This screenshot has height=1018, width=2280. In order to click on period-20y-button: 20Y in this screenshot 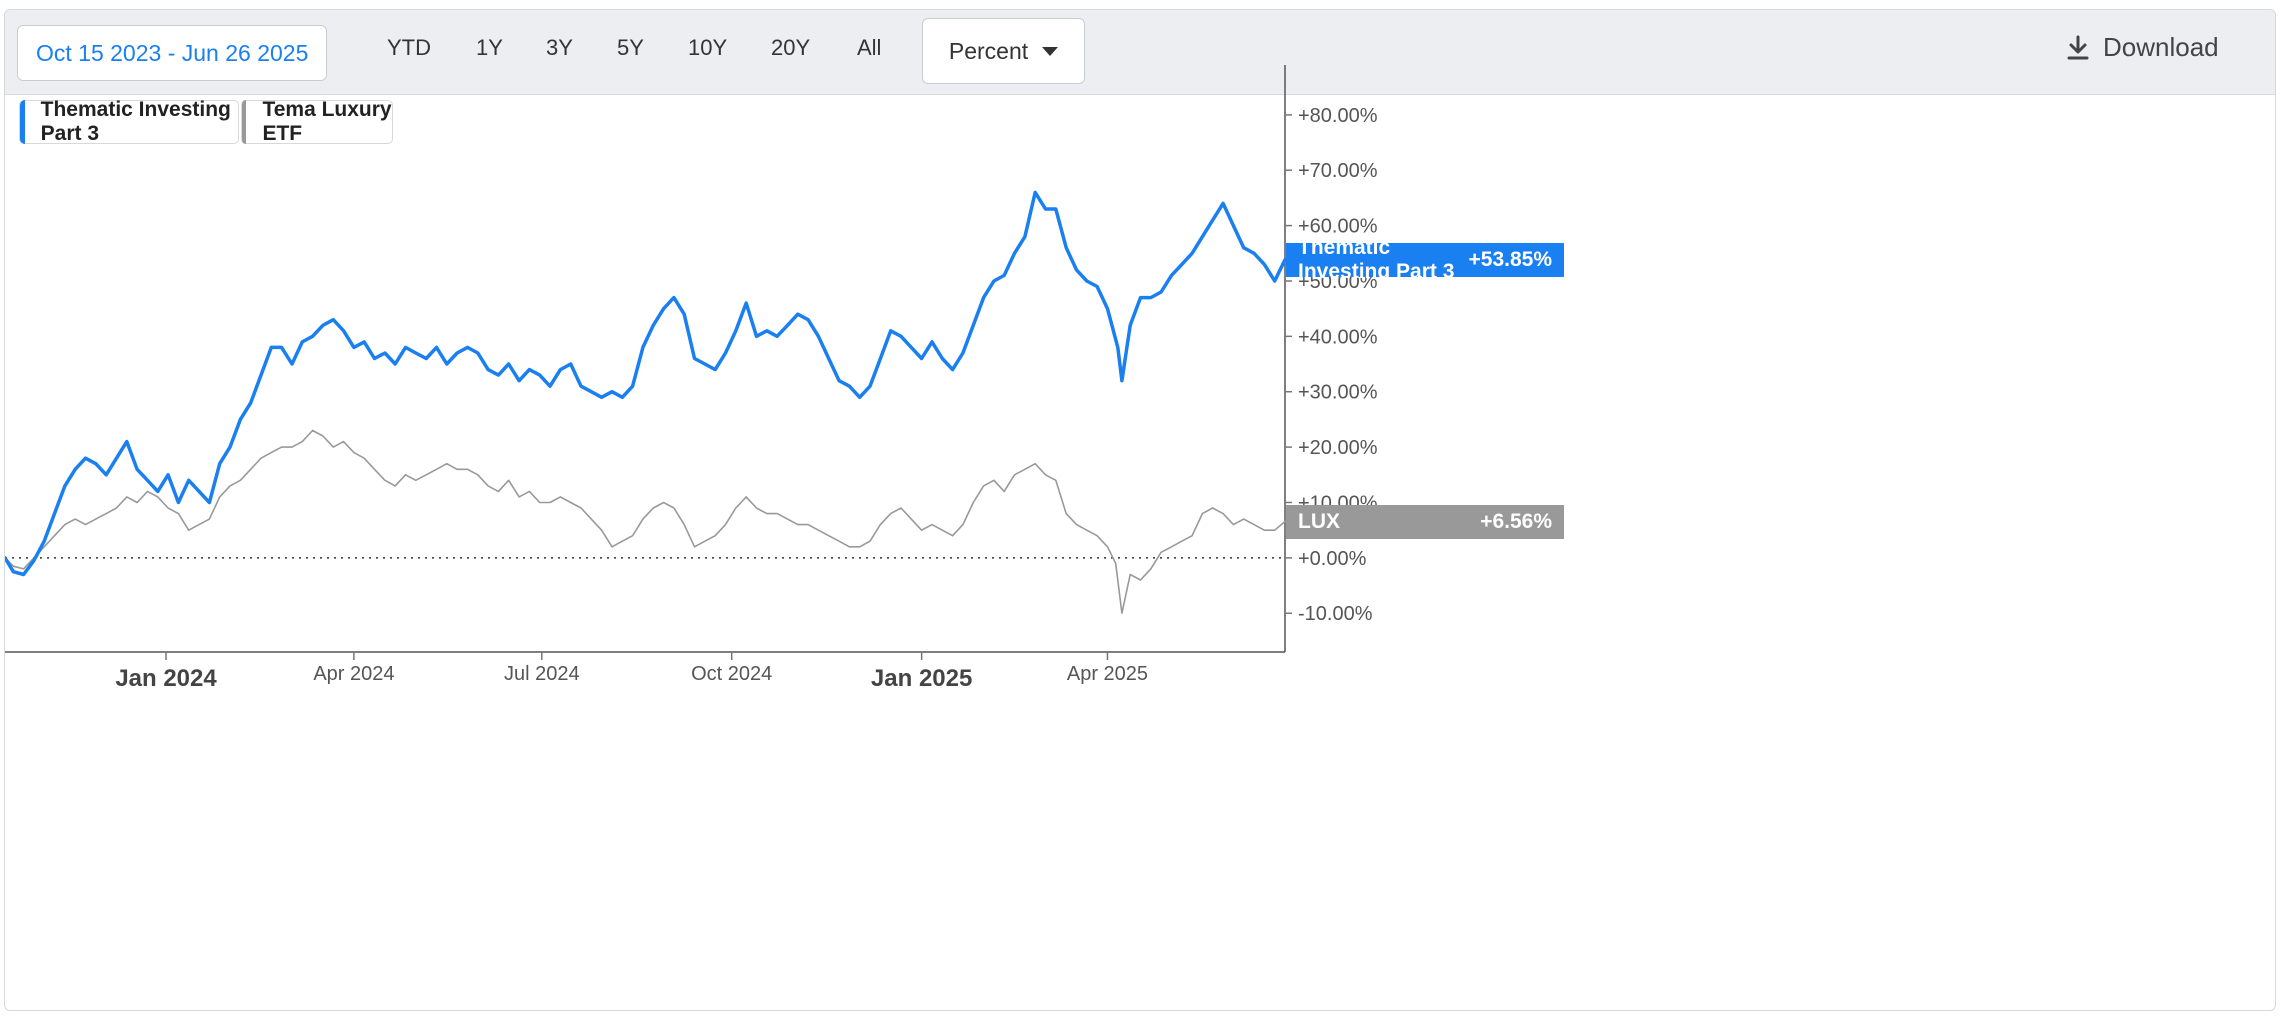, I will do `click(791, 47)`.